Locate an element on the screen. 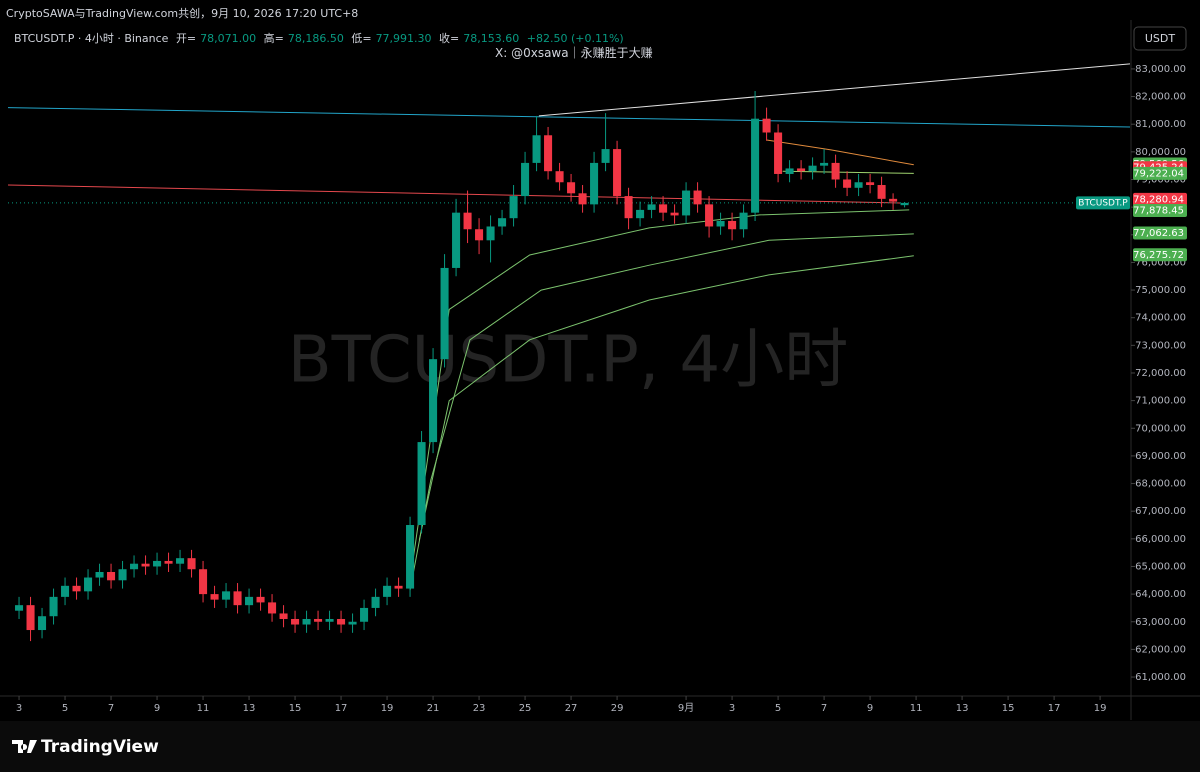 The width and height of the screenshot is (1200, 772). price-tag-label: 77,062.63 is located at coordinates (1158, 233).